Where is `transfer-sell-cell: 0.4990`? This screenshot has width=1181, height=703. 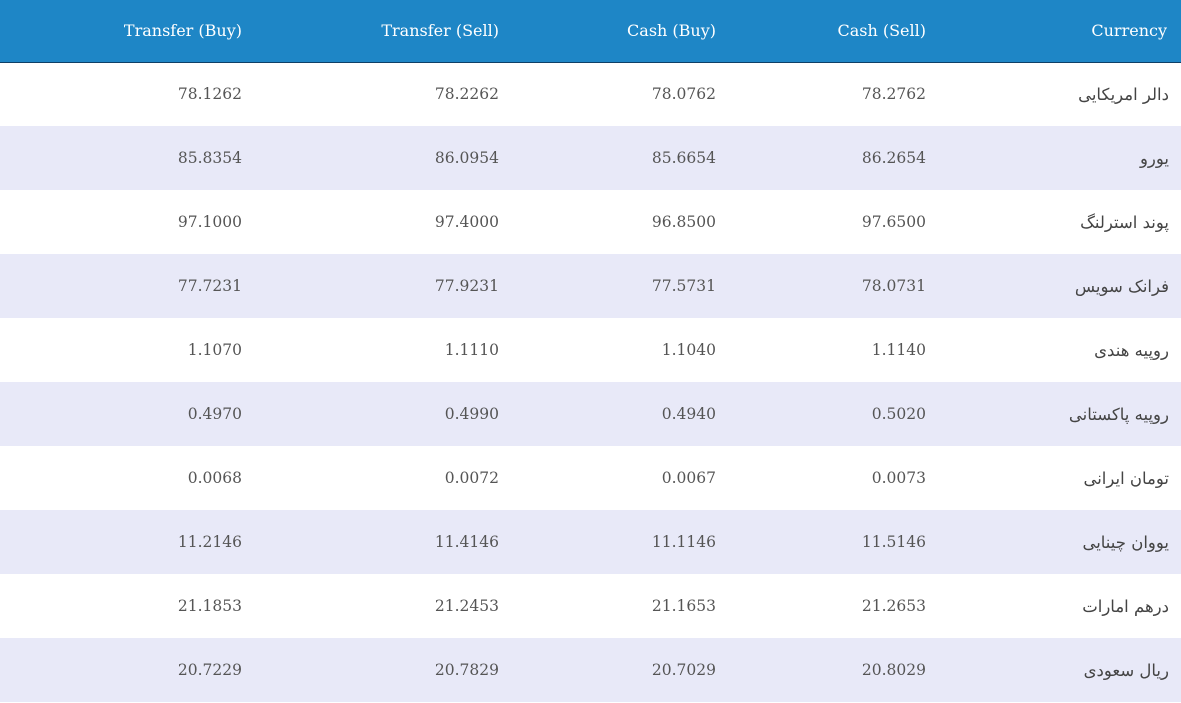
transfer-sell-cell: 0.4990 is located at coordinates (471, 414).